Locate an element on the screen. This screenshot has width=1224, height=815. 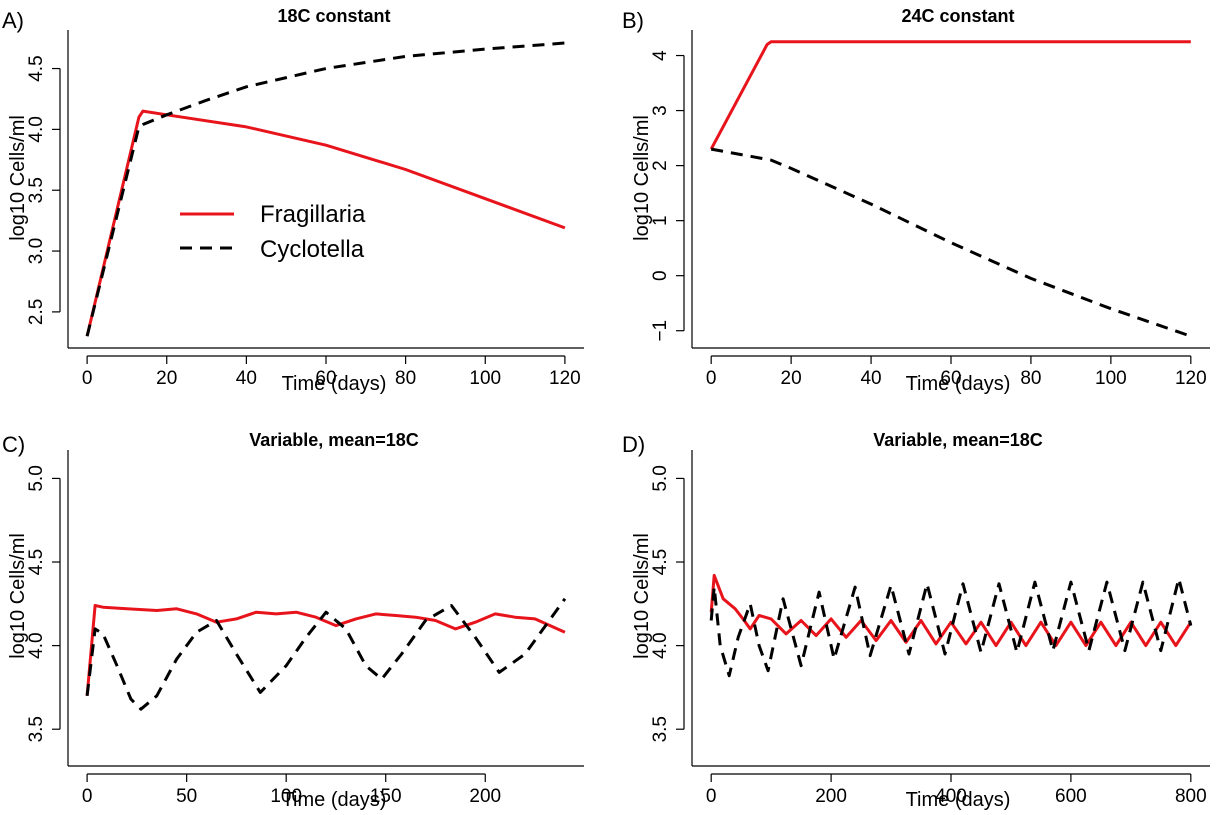
panel-b-y-tick-label: 1 is located at coordinates (660, 220).